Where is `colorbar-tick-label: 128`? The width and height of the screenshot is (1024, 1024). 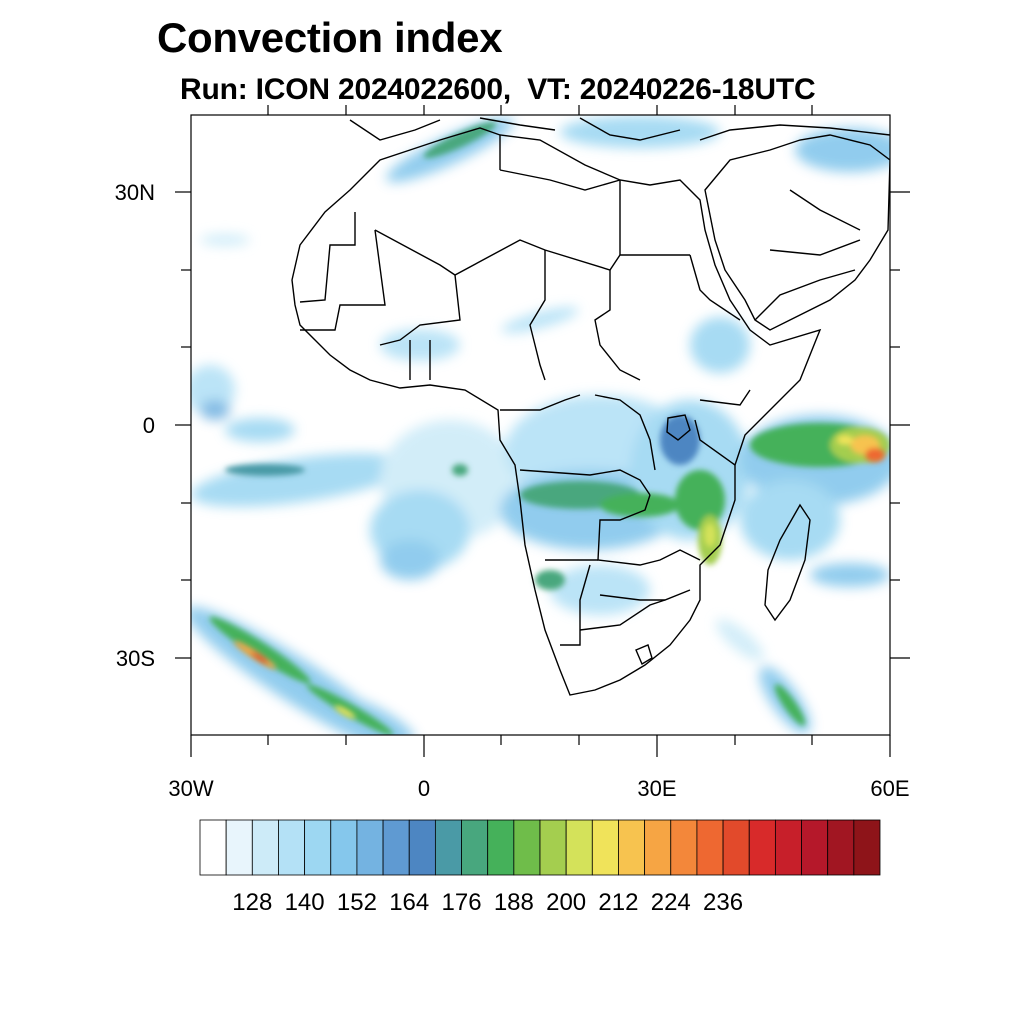
colorbar-tick-label: 128 is located at coordinates (252, 902).